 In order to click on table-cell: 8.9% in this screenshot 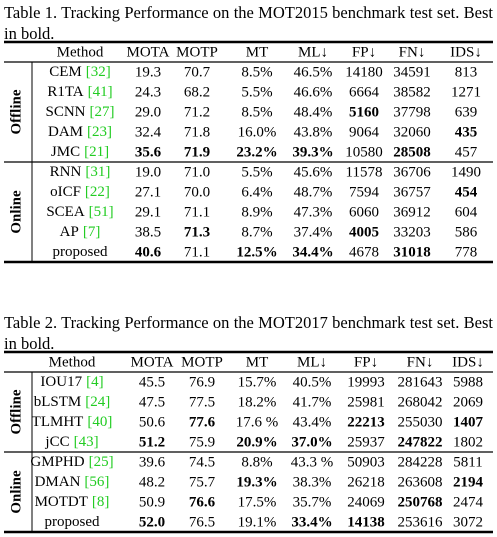, I will do `click(256, 212)`.